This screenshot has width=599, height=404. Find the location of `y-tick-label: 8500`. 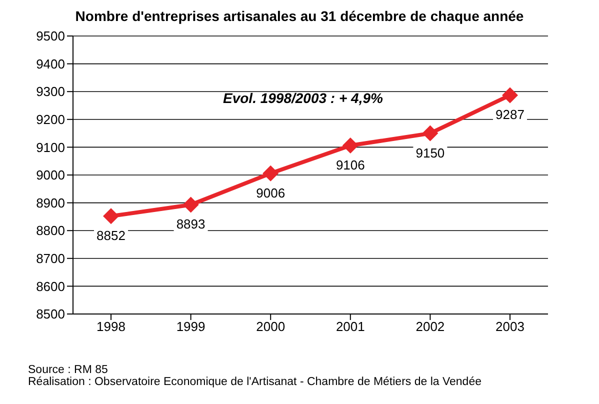

y-tick-label: 8500 is located at coordinates (50, 314).